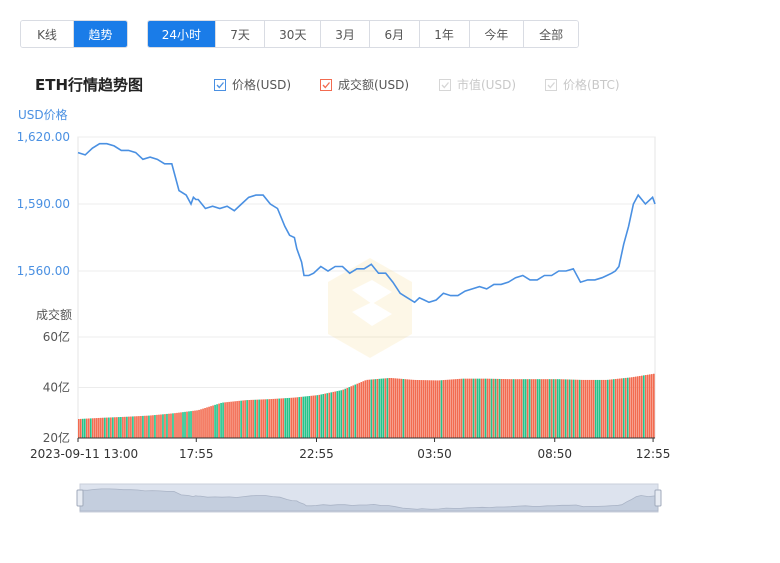 This screenshot has height=563, width=780. I want to click on range-navigator, so click(369, 498).